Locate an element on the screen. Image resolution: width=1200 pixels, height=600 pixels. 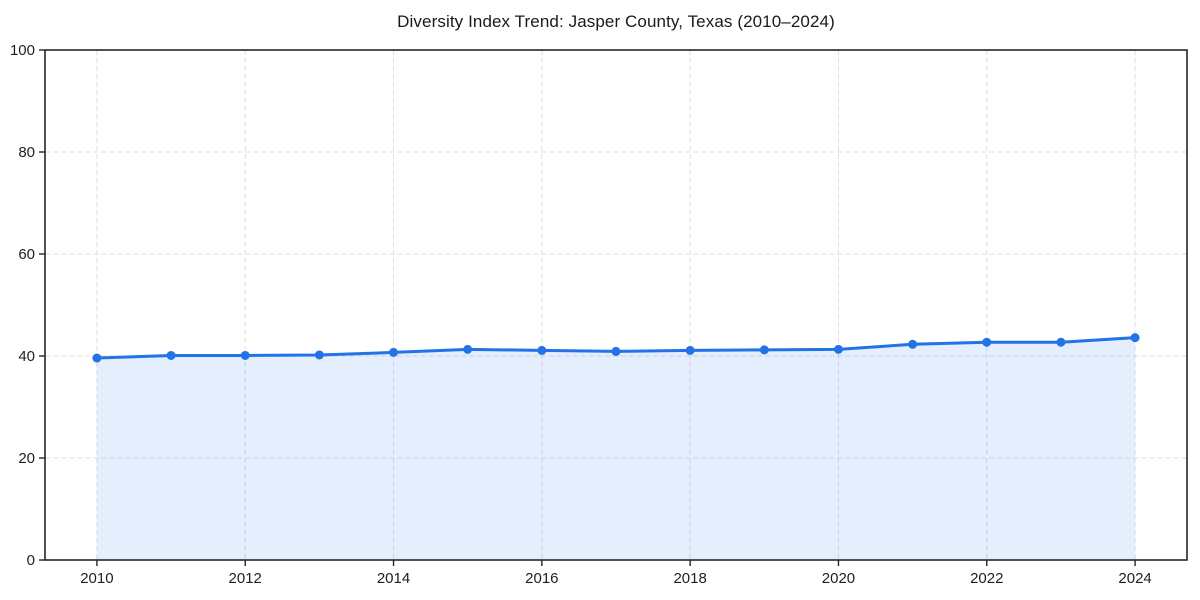
x-tick-label: 2024 is located at coordinates (1134, 578).